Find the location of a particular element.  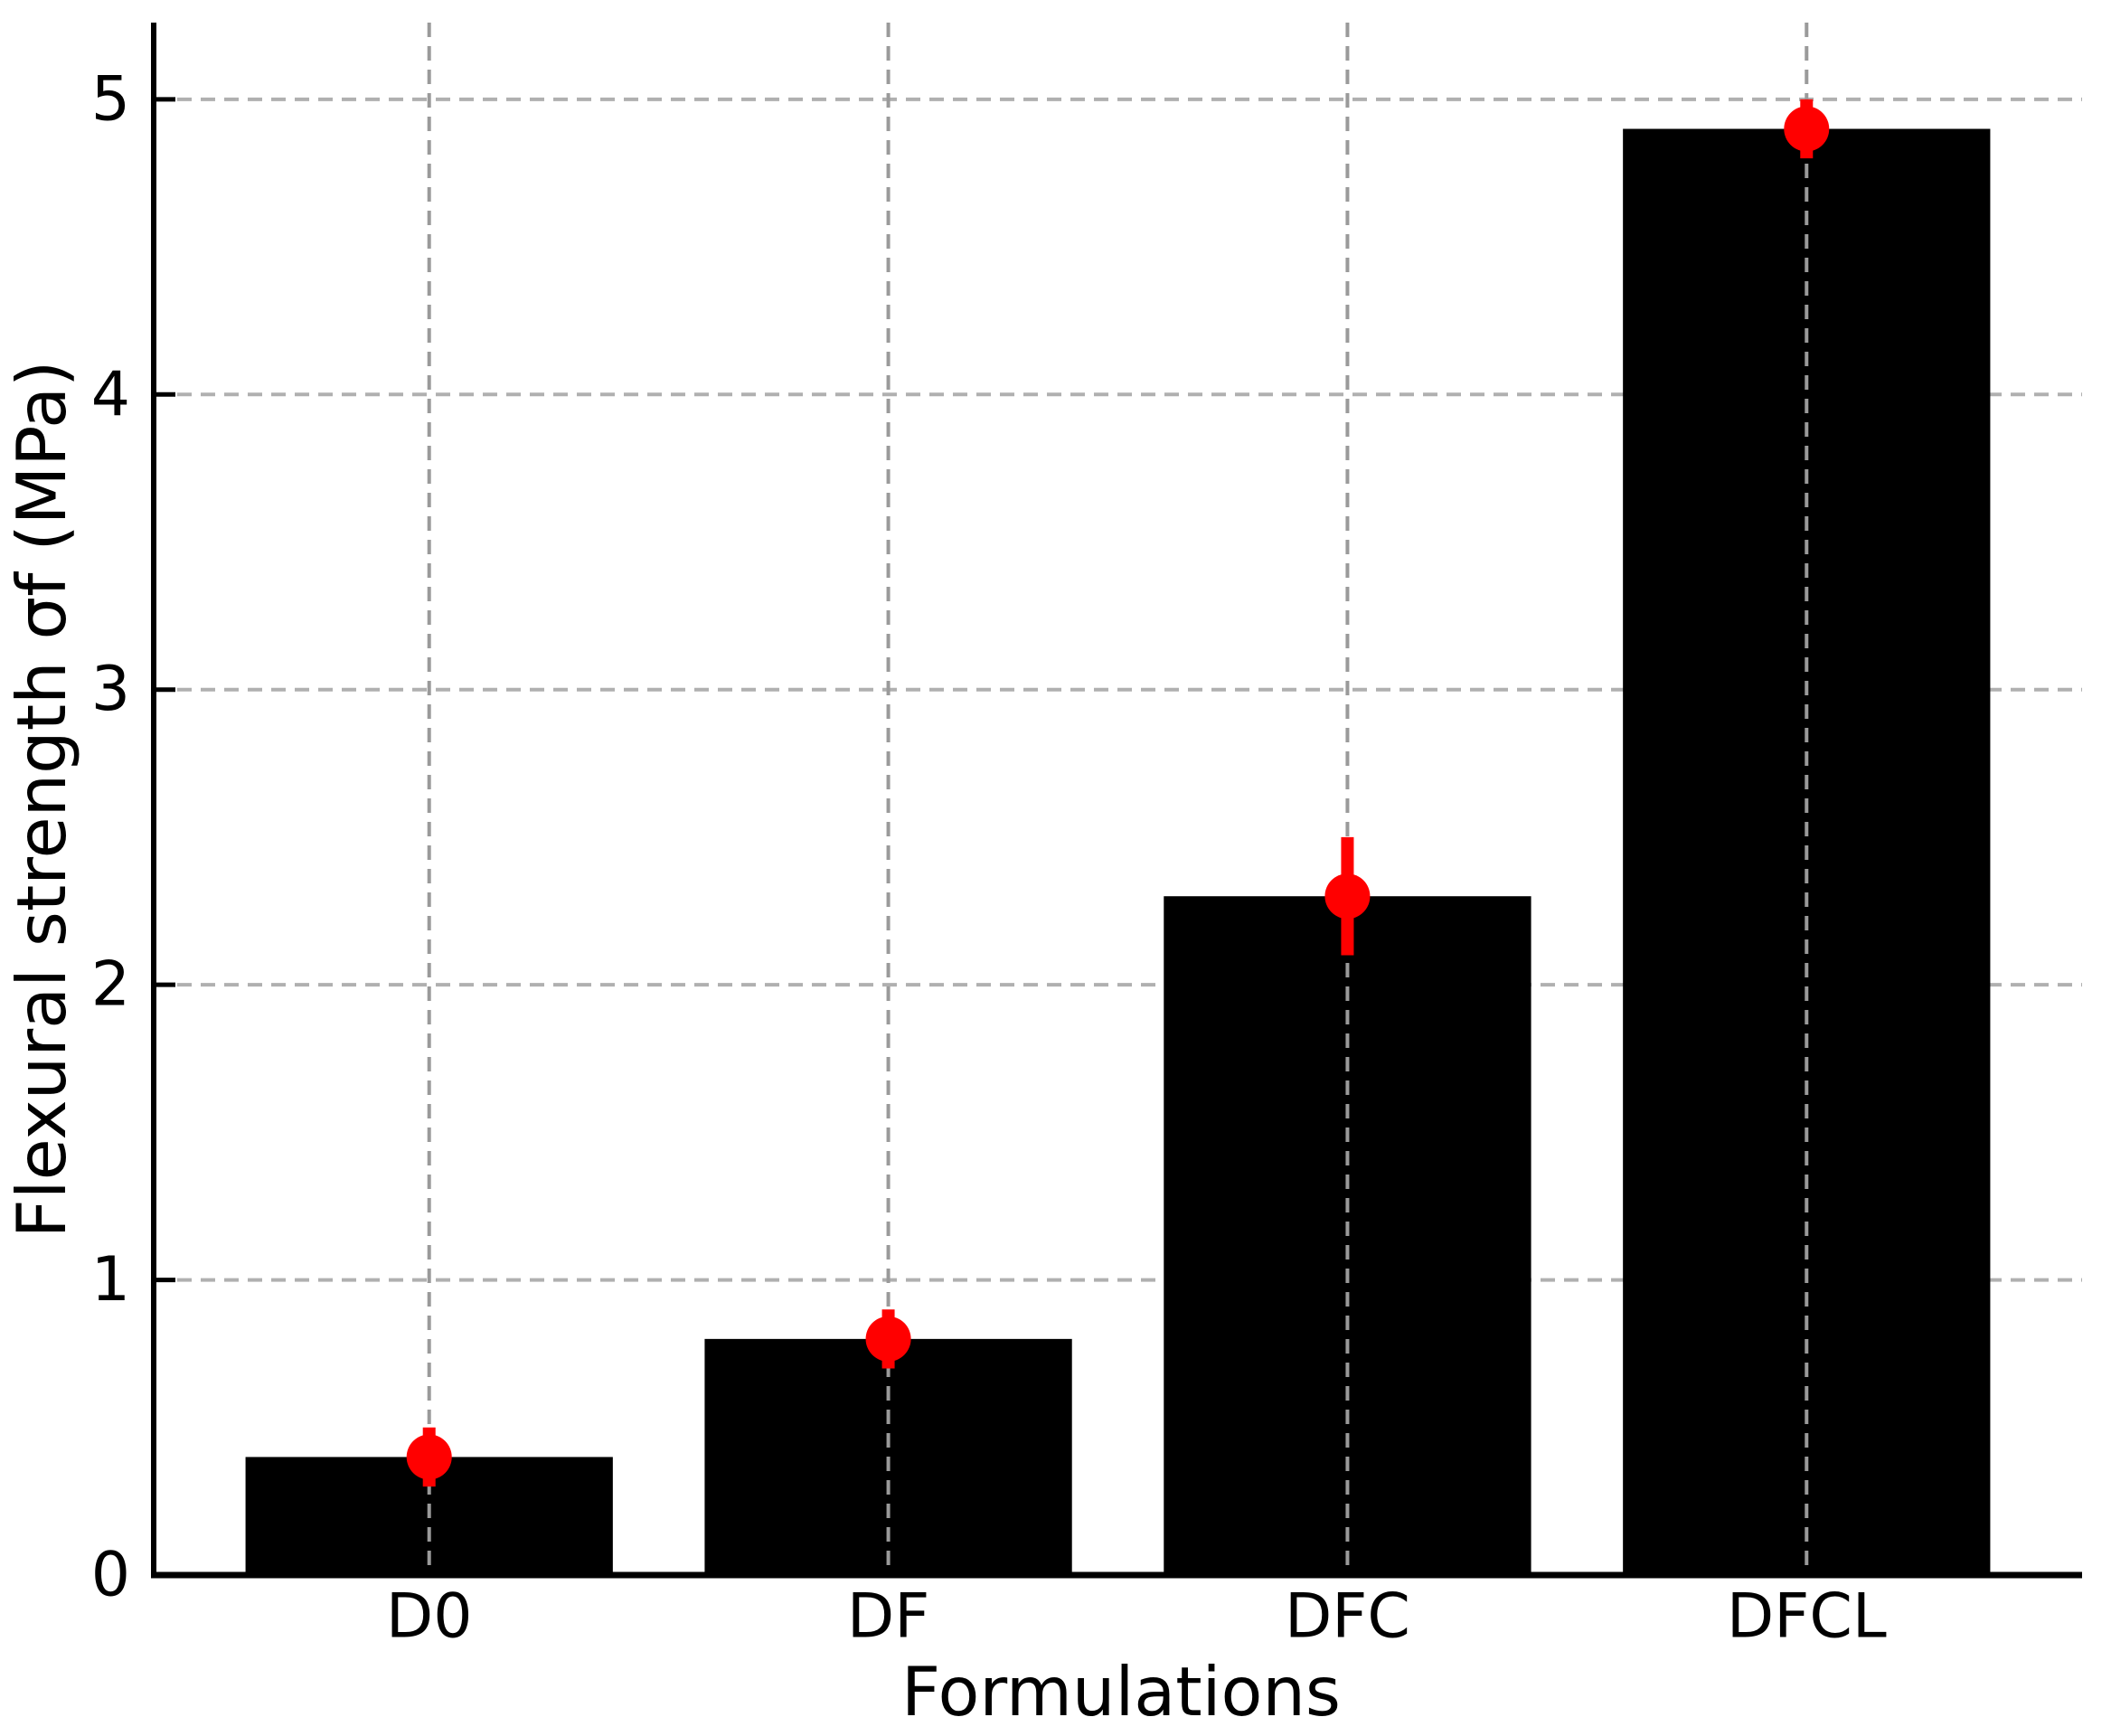

y-tick-label-1: 1 is located at coordinates (111, 1280).